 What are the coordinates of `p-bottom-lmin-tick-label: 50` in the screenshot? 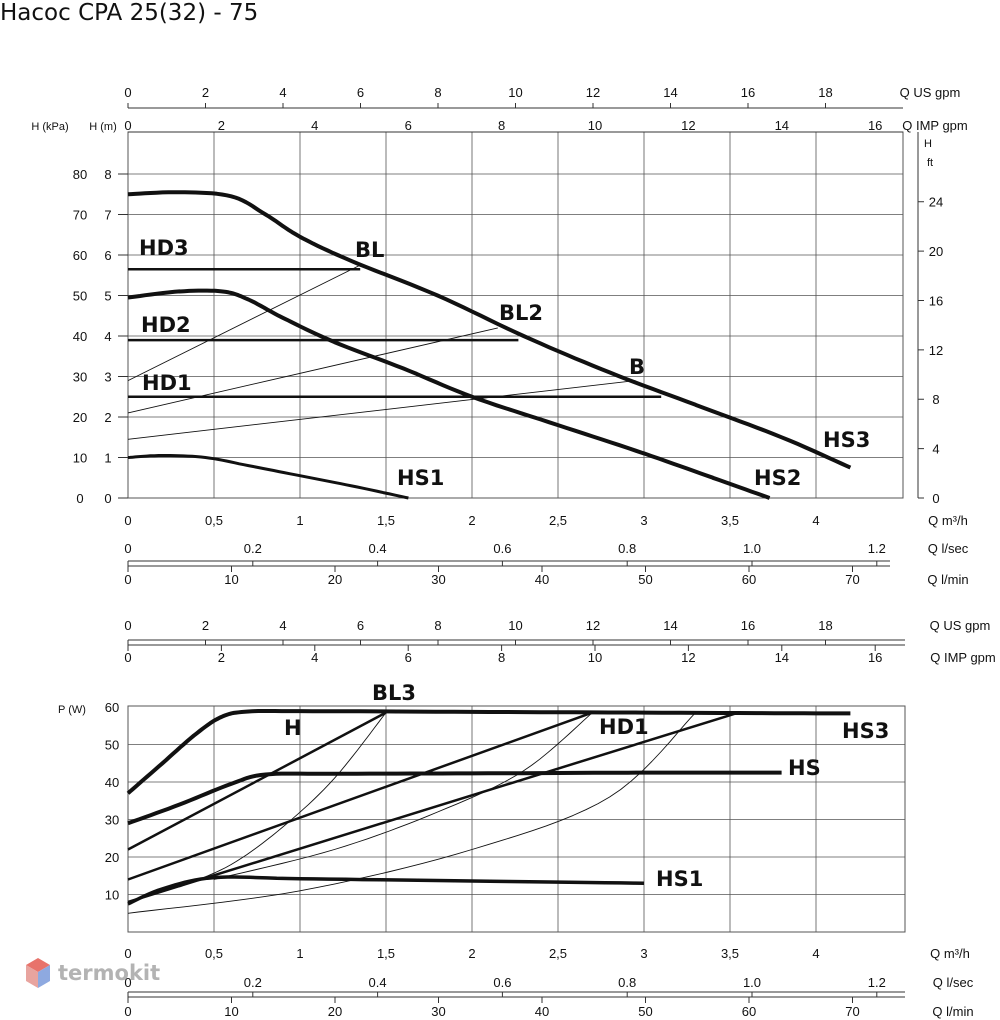 It's located at (645, 1011).